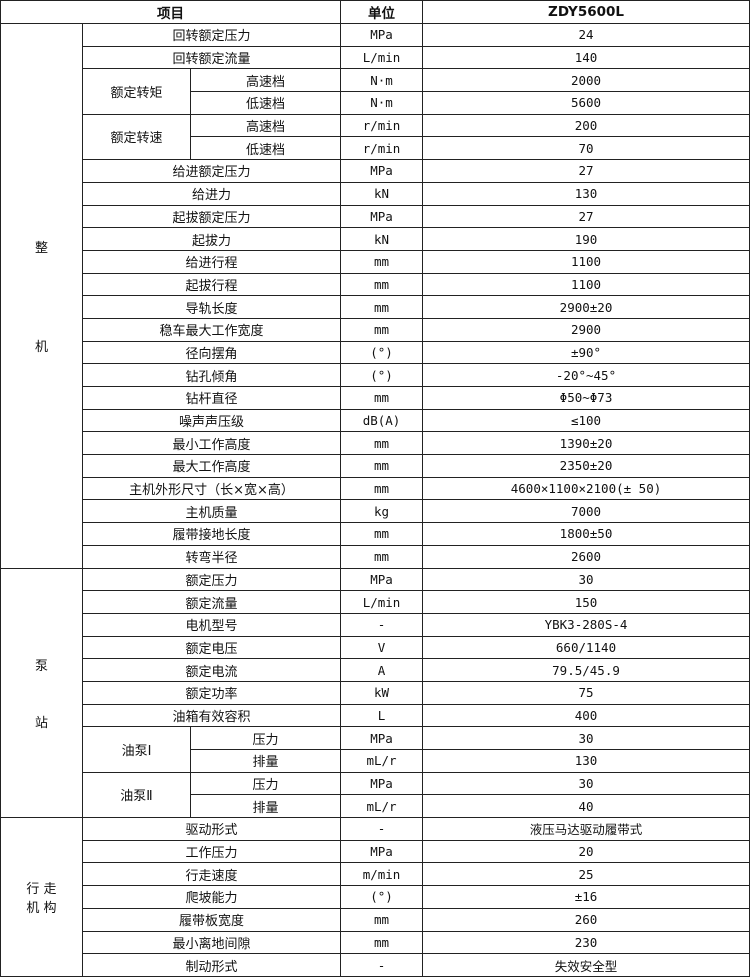 This screenshot has height=978, width=750. I want to click on value-cell: 1100, so click(586, 261).